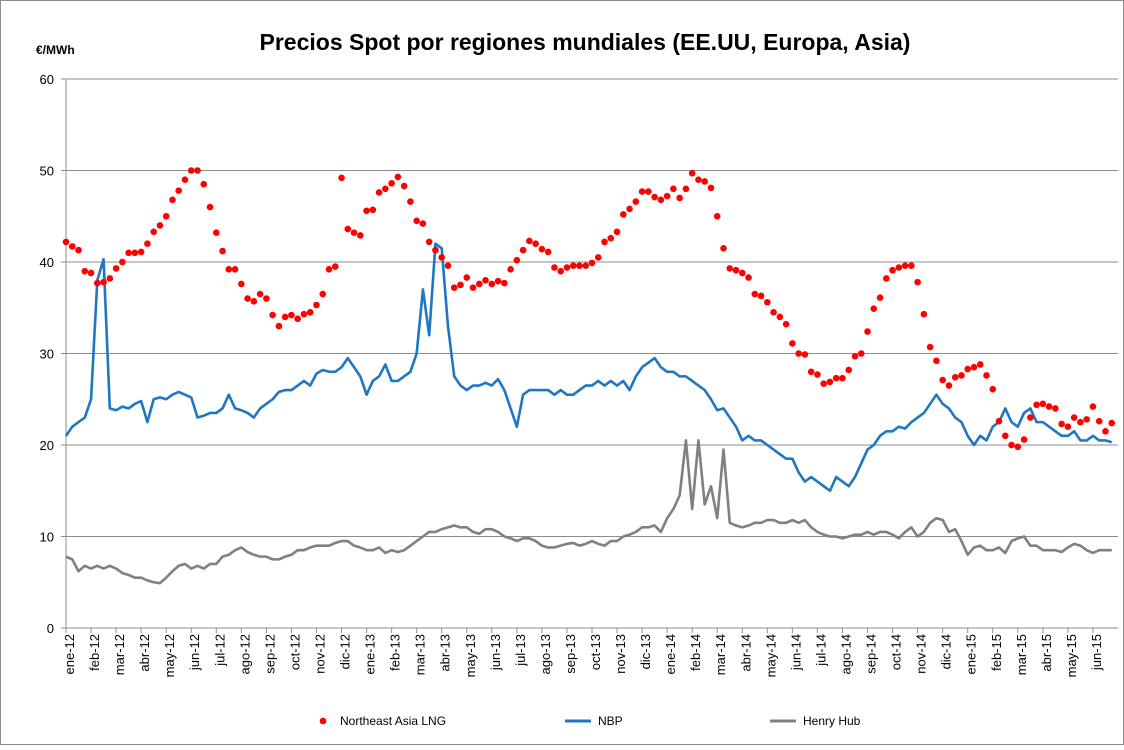 The image size is (1124, 750). Describe the element at coordinates (620, 654) in the screenshot. I see `x-tick-label: nov-13` at that location.